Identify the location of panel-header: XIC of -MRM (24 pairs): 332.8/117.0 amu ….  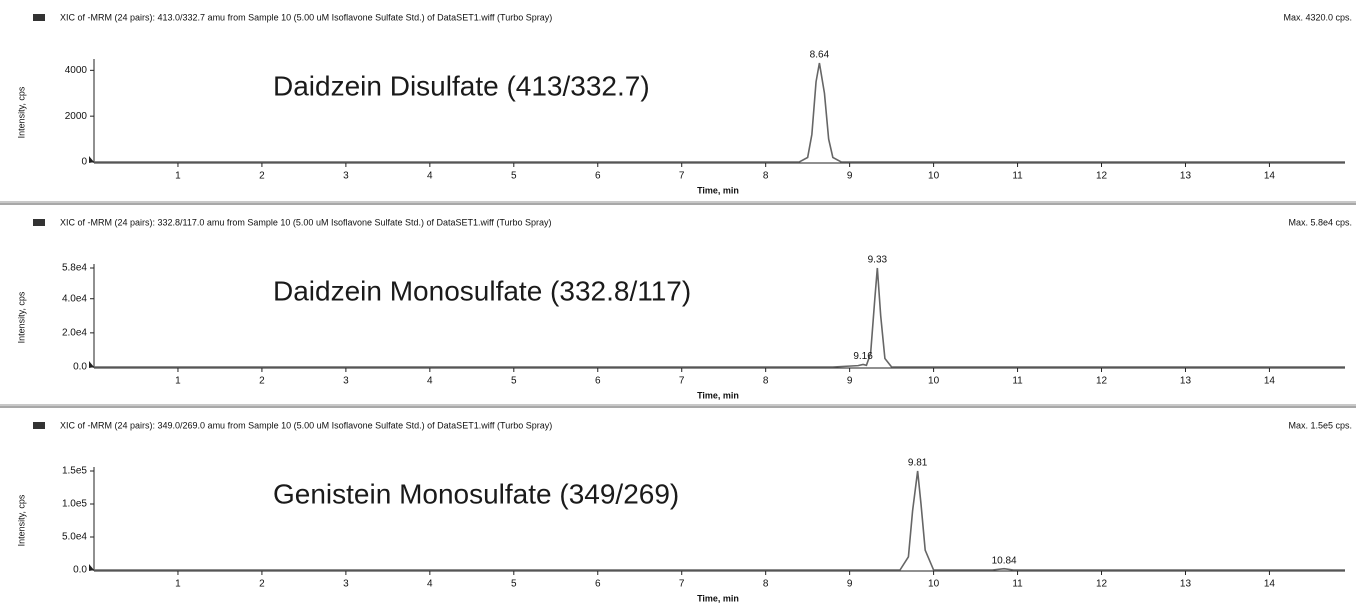
(306, 222).